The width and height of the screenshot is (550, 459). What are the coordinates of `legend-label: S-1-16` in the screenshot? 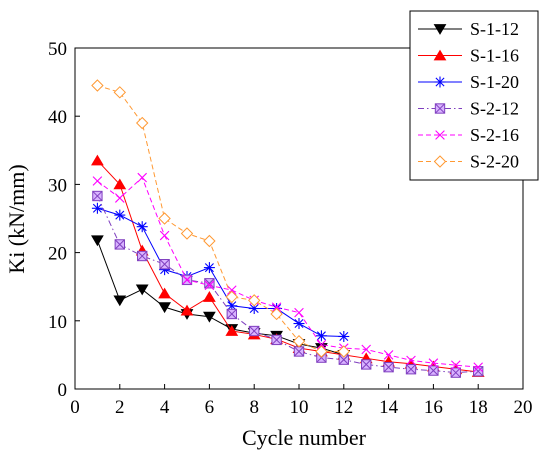 It's located at (494, 56).